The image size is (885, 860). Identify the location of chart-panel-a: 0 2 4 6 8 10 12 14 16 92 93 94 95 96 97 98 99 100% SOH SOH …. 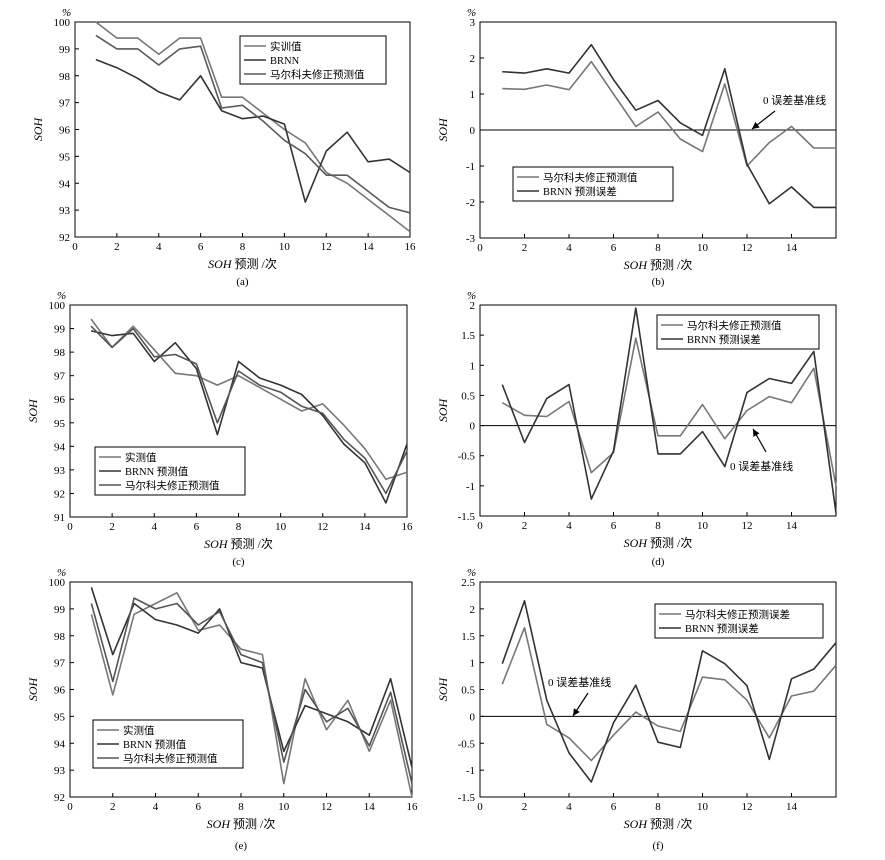
(223, 147).